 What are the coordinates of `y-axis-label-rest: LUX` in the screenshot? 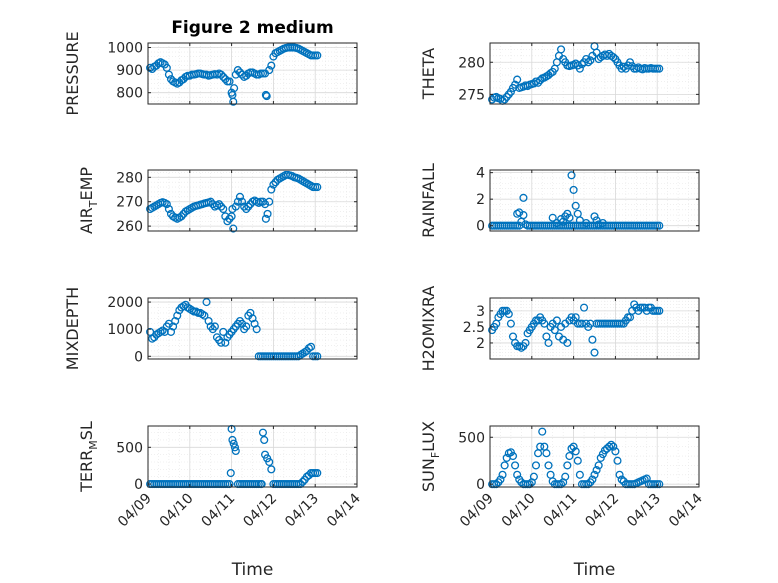 It's located at (428, 436).